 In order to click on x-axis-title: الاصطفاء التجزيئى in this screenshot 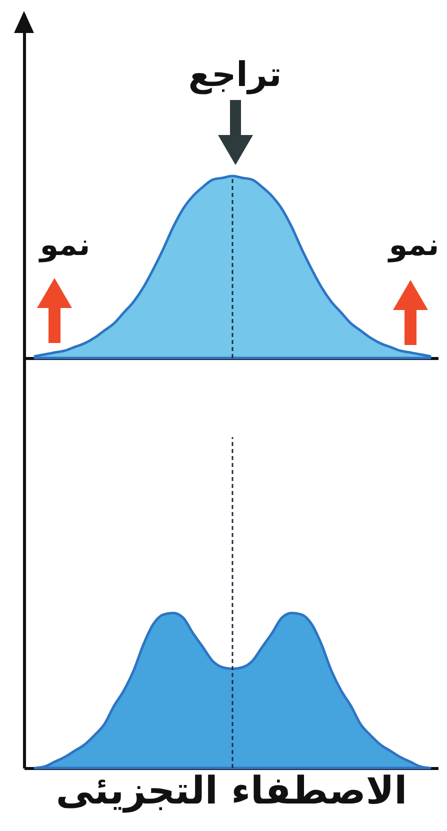, I will do `click(232, 791)`.